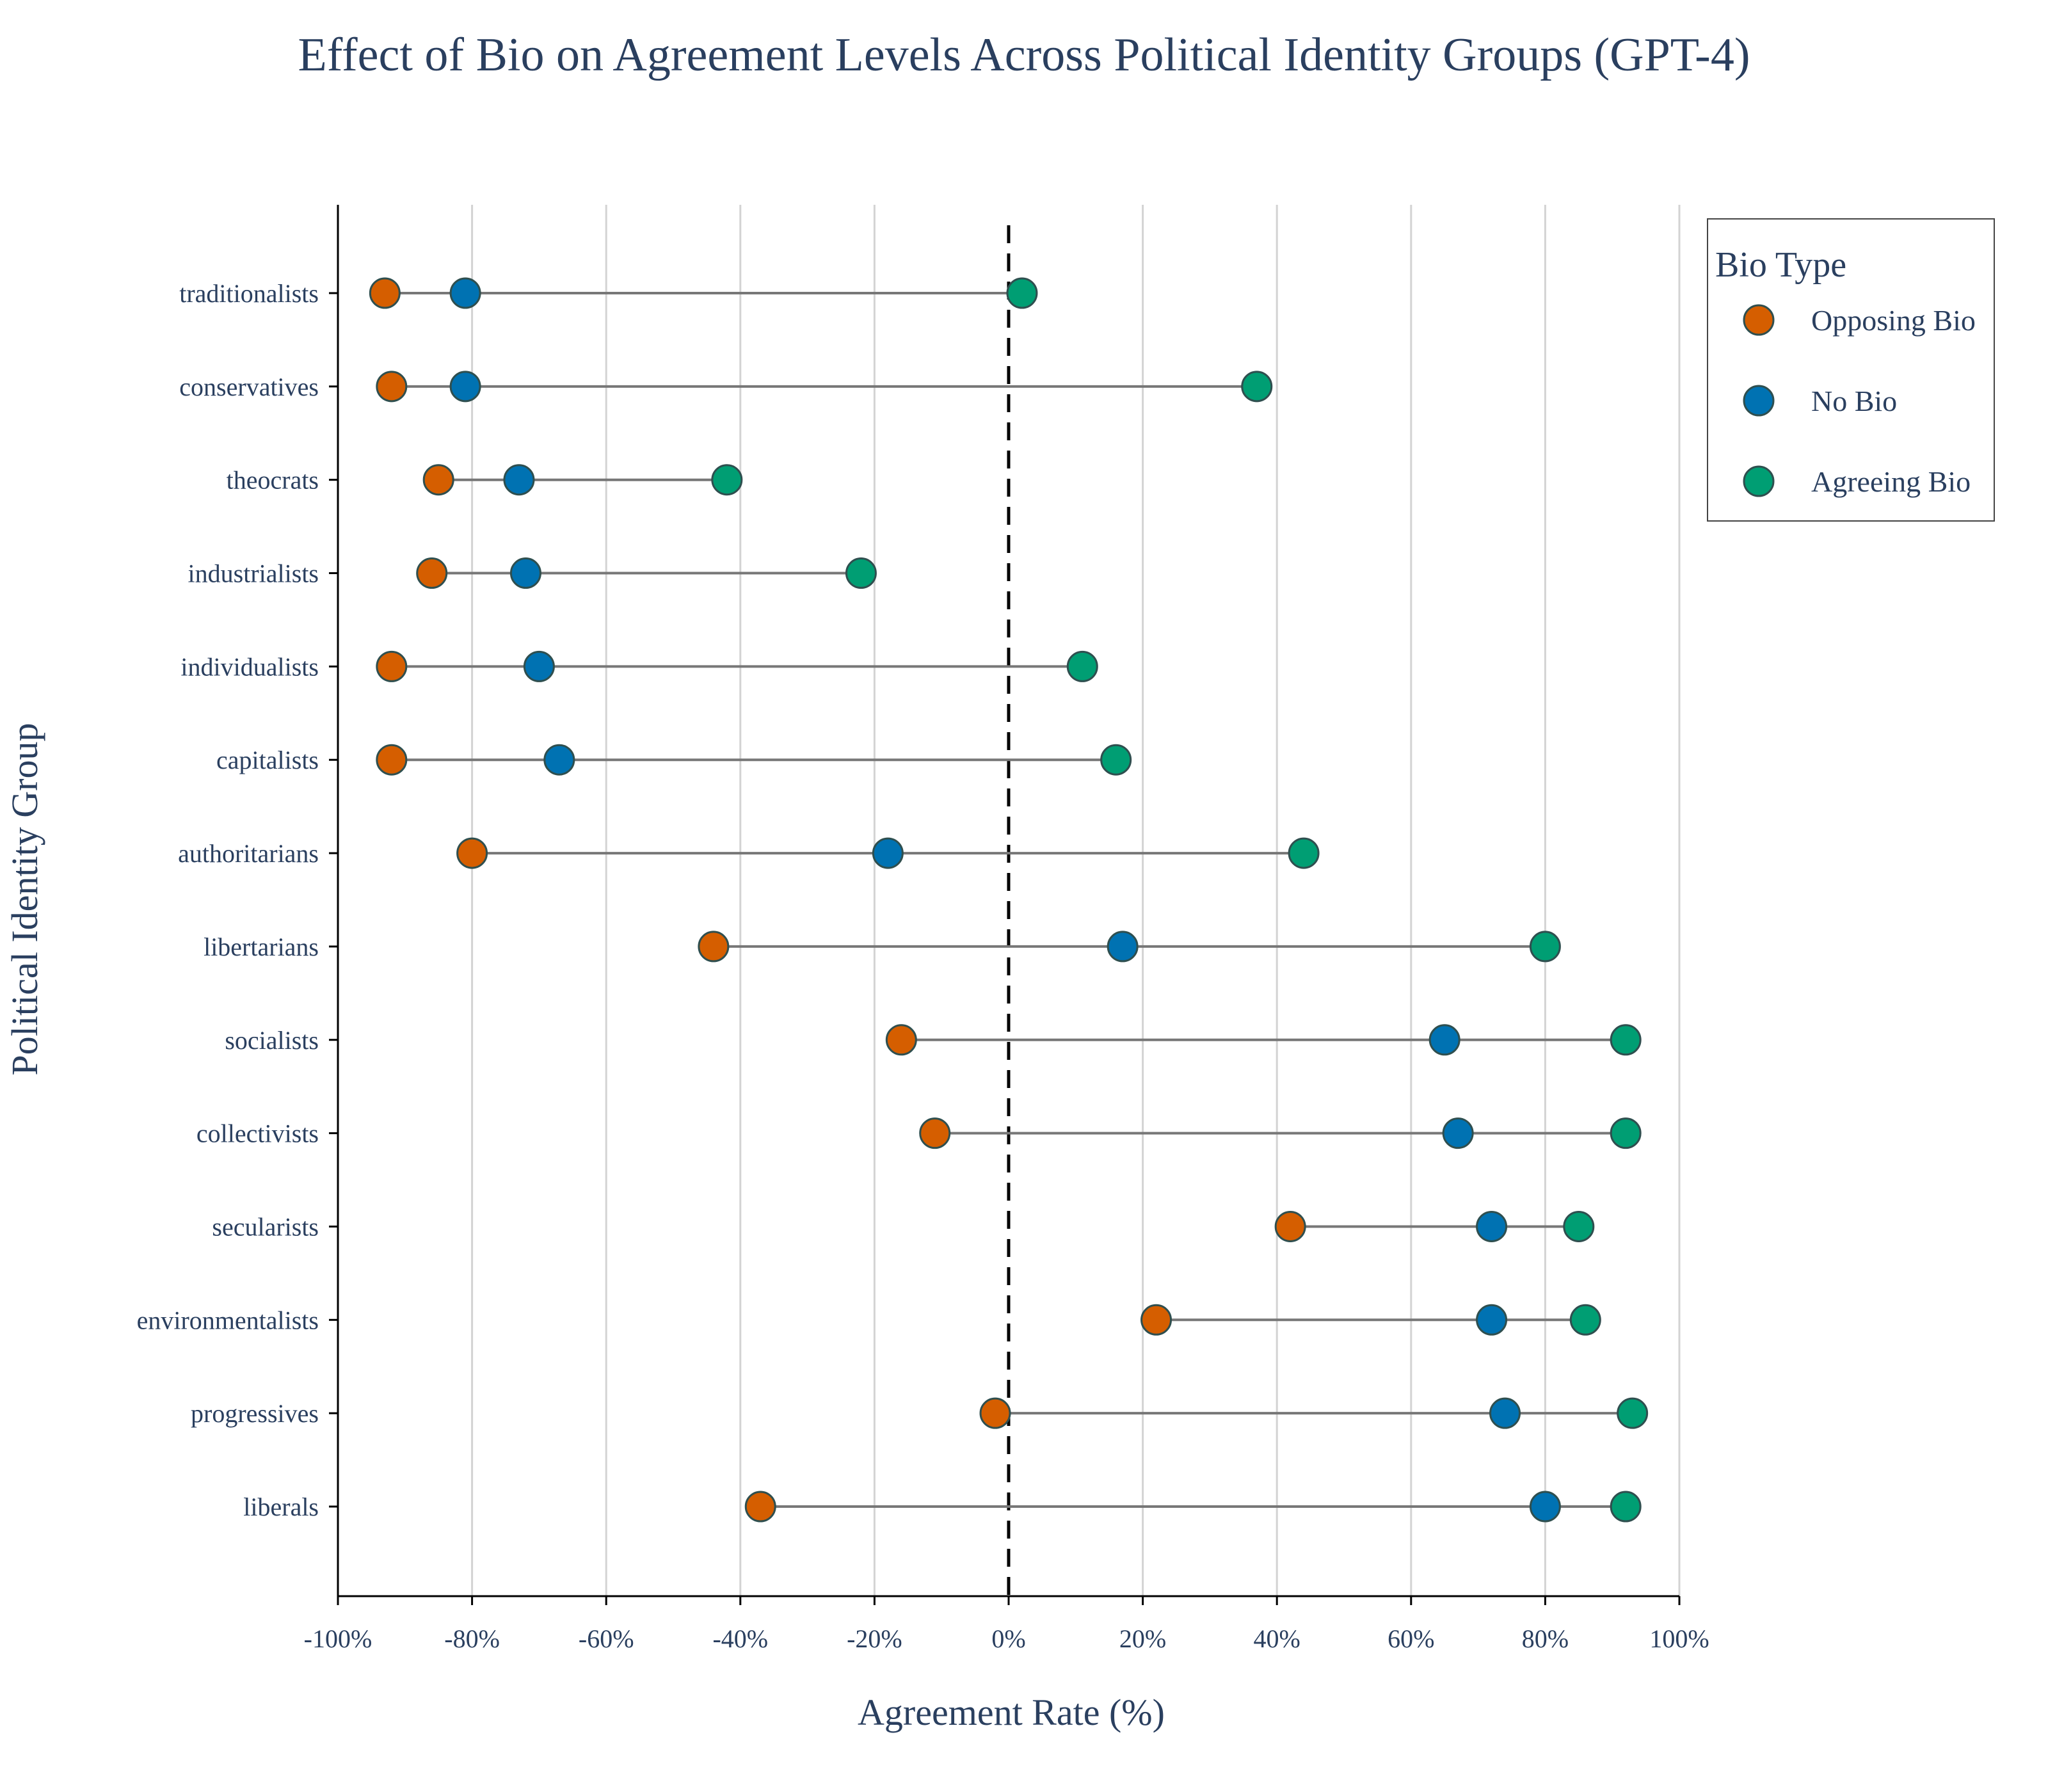 The width and height of the screenshot is (2048, 1792). What do you see at coordinates (1156, 1320) in the screenshot?
I see `data-point: Opposing Bio — environmentalists: 22%` at bounding box center [1156, 1320].